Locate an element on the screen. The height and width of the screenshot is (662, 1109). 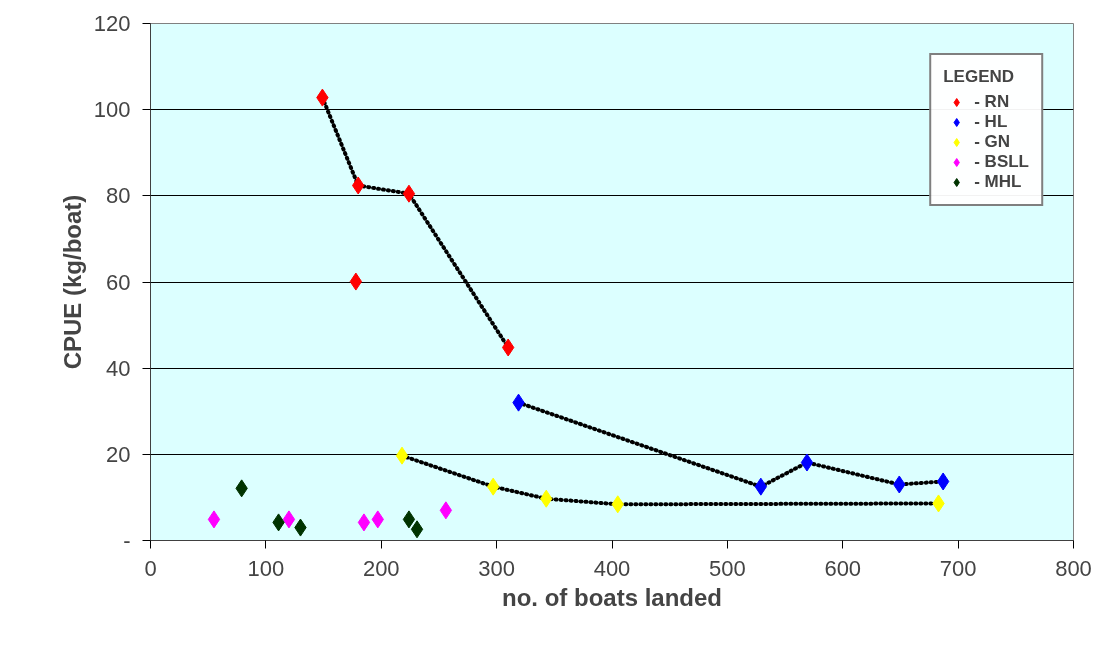
legend-label: - MHL is located at coordinates (998, 182).